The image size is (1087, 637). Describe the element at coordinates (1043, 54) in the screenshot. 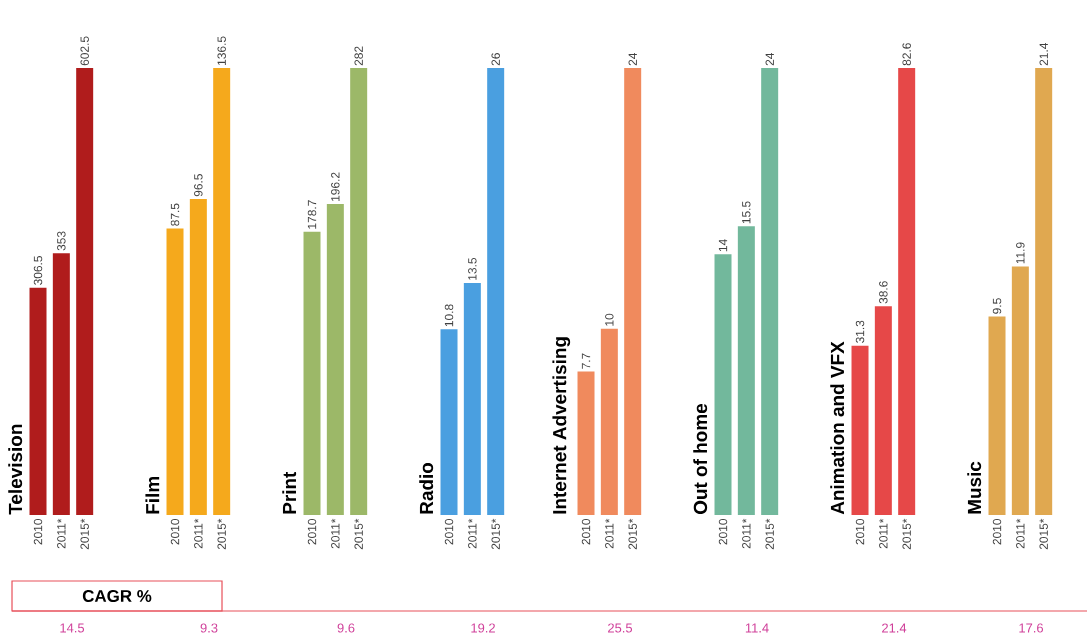

I see `data-label: 21.4` at that location.